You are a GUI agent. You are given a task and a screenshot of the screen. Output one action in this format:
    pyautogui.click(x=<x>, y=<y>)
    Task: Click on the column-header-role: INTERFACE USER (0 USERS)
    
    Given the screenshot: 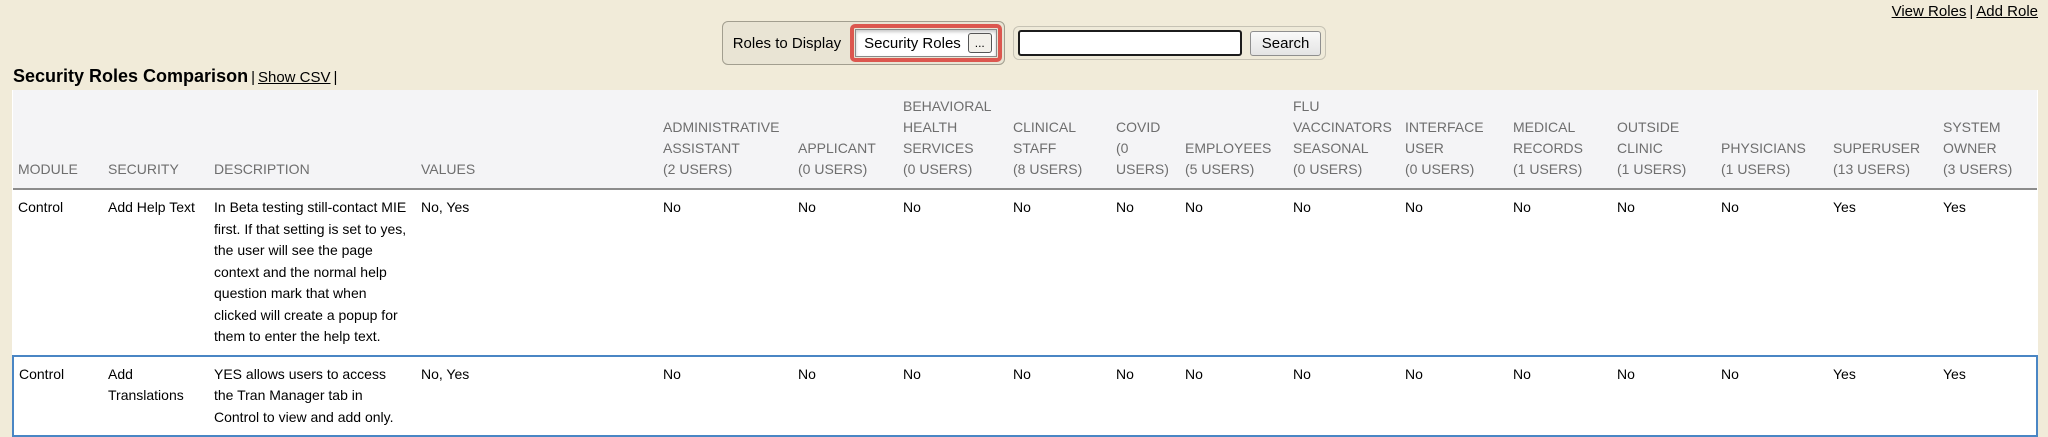 What is the action you would take?
    pyautogui.click(x=1454, y=140)
    